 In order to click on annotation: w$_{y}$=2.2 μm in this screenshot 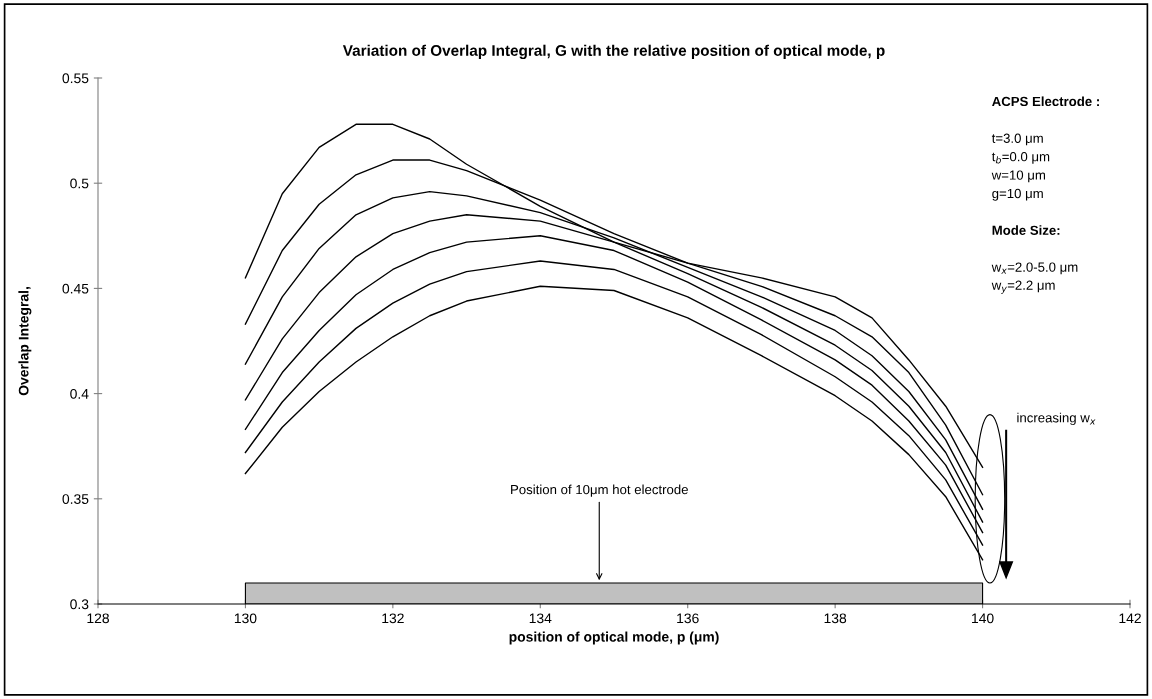, I will do `click(1023, 287)`.